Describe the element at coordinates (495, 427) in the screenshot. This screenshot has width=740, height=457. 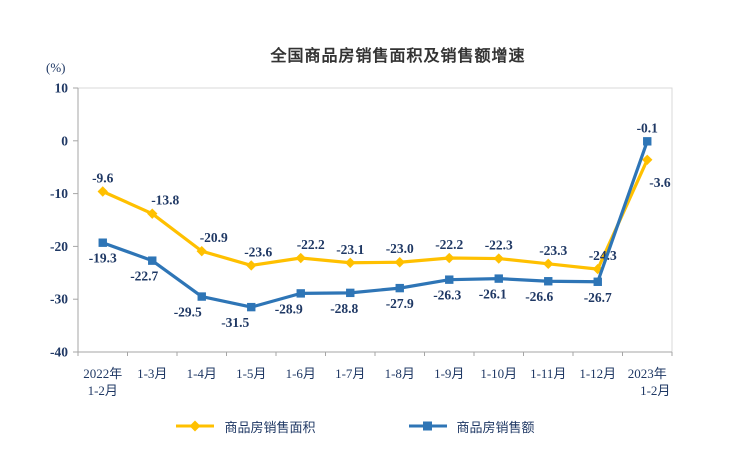
I see `legend-label-sales-value: 商品房销售额` at that location.